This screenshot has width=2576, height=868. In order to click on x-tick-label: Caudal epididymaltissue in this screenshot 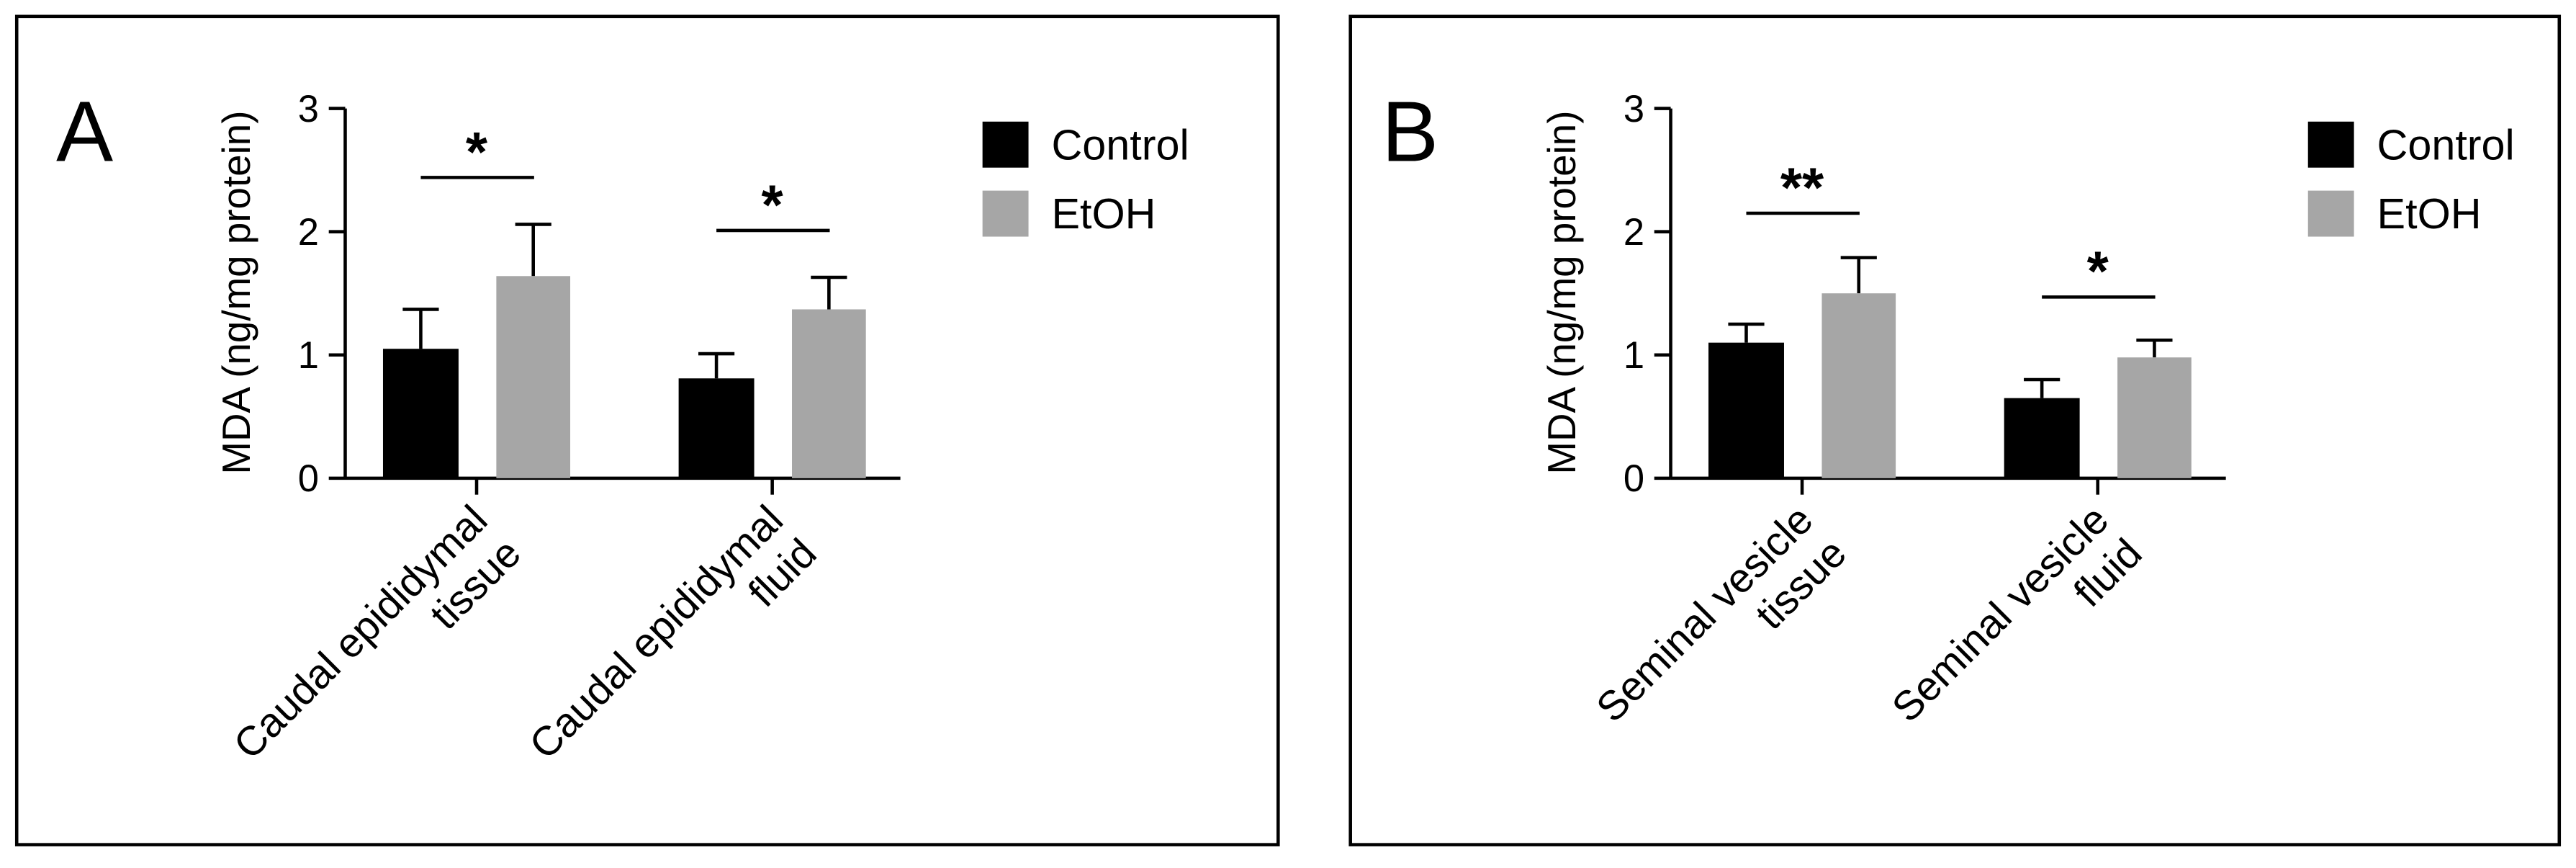, I will do `click(377, 648)`.